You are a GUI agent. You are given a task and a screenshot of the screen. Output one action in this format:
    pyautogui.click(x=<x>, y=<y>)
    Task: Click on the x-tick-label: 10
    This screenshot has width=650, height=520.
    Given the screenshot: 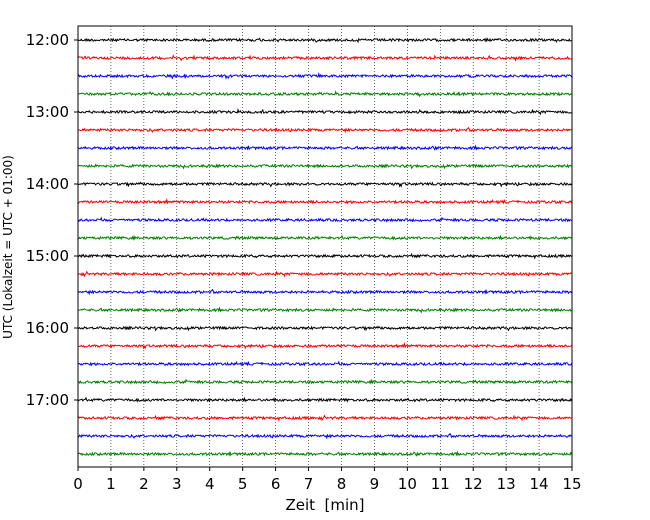 What is the action you would take?
    pyautogui.click(x=407, y=484)
    